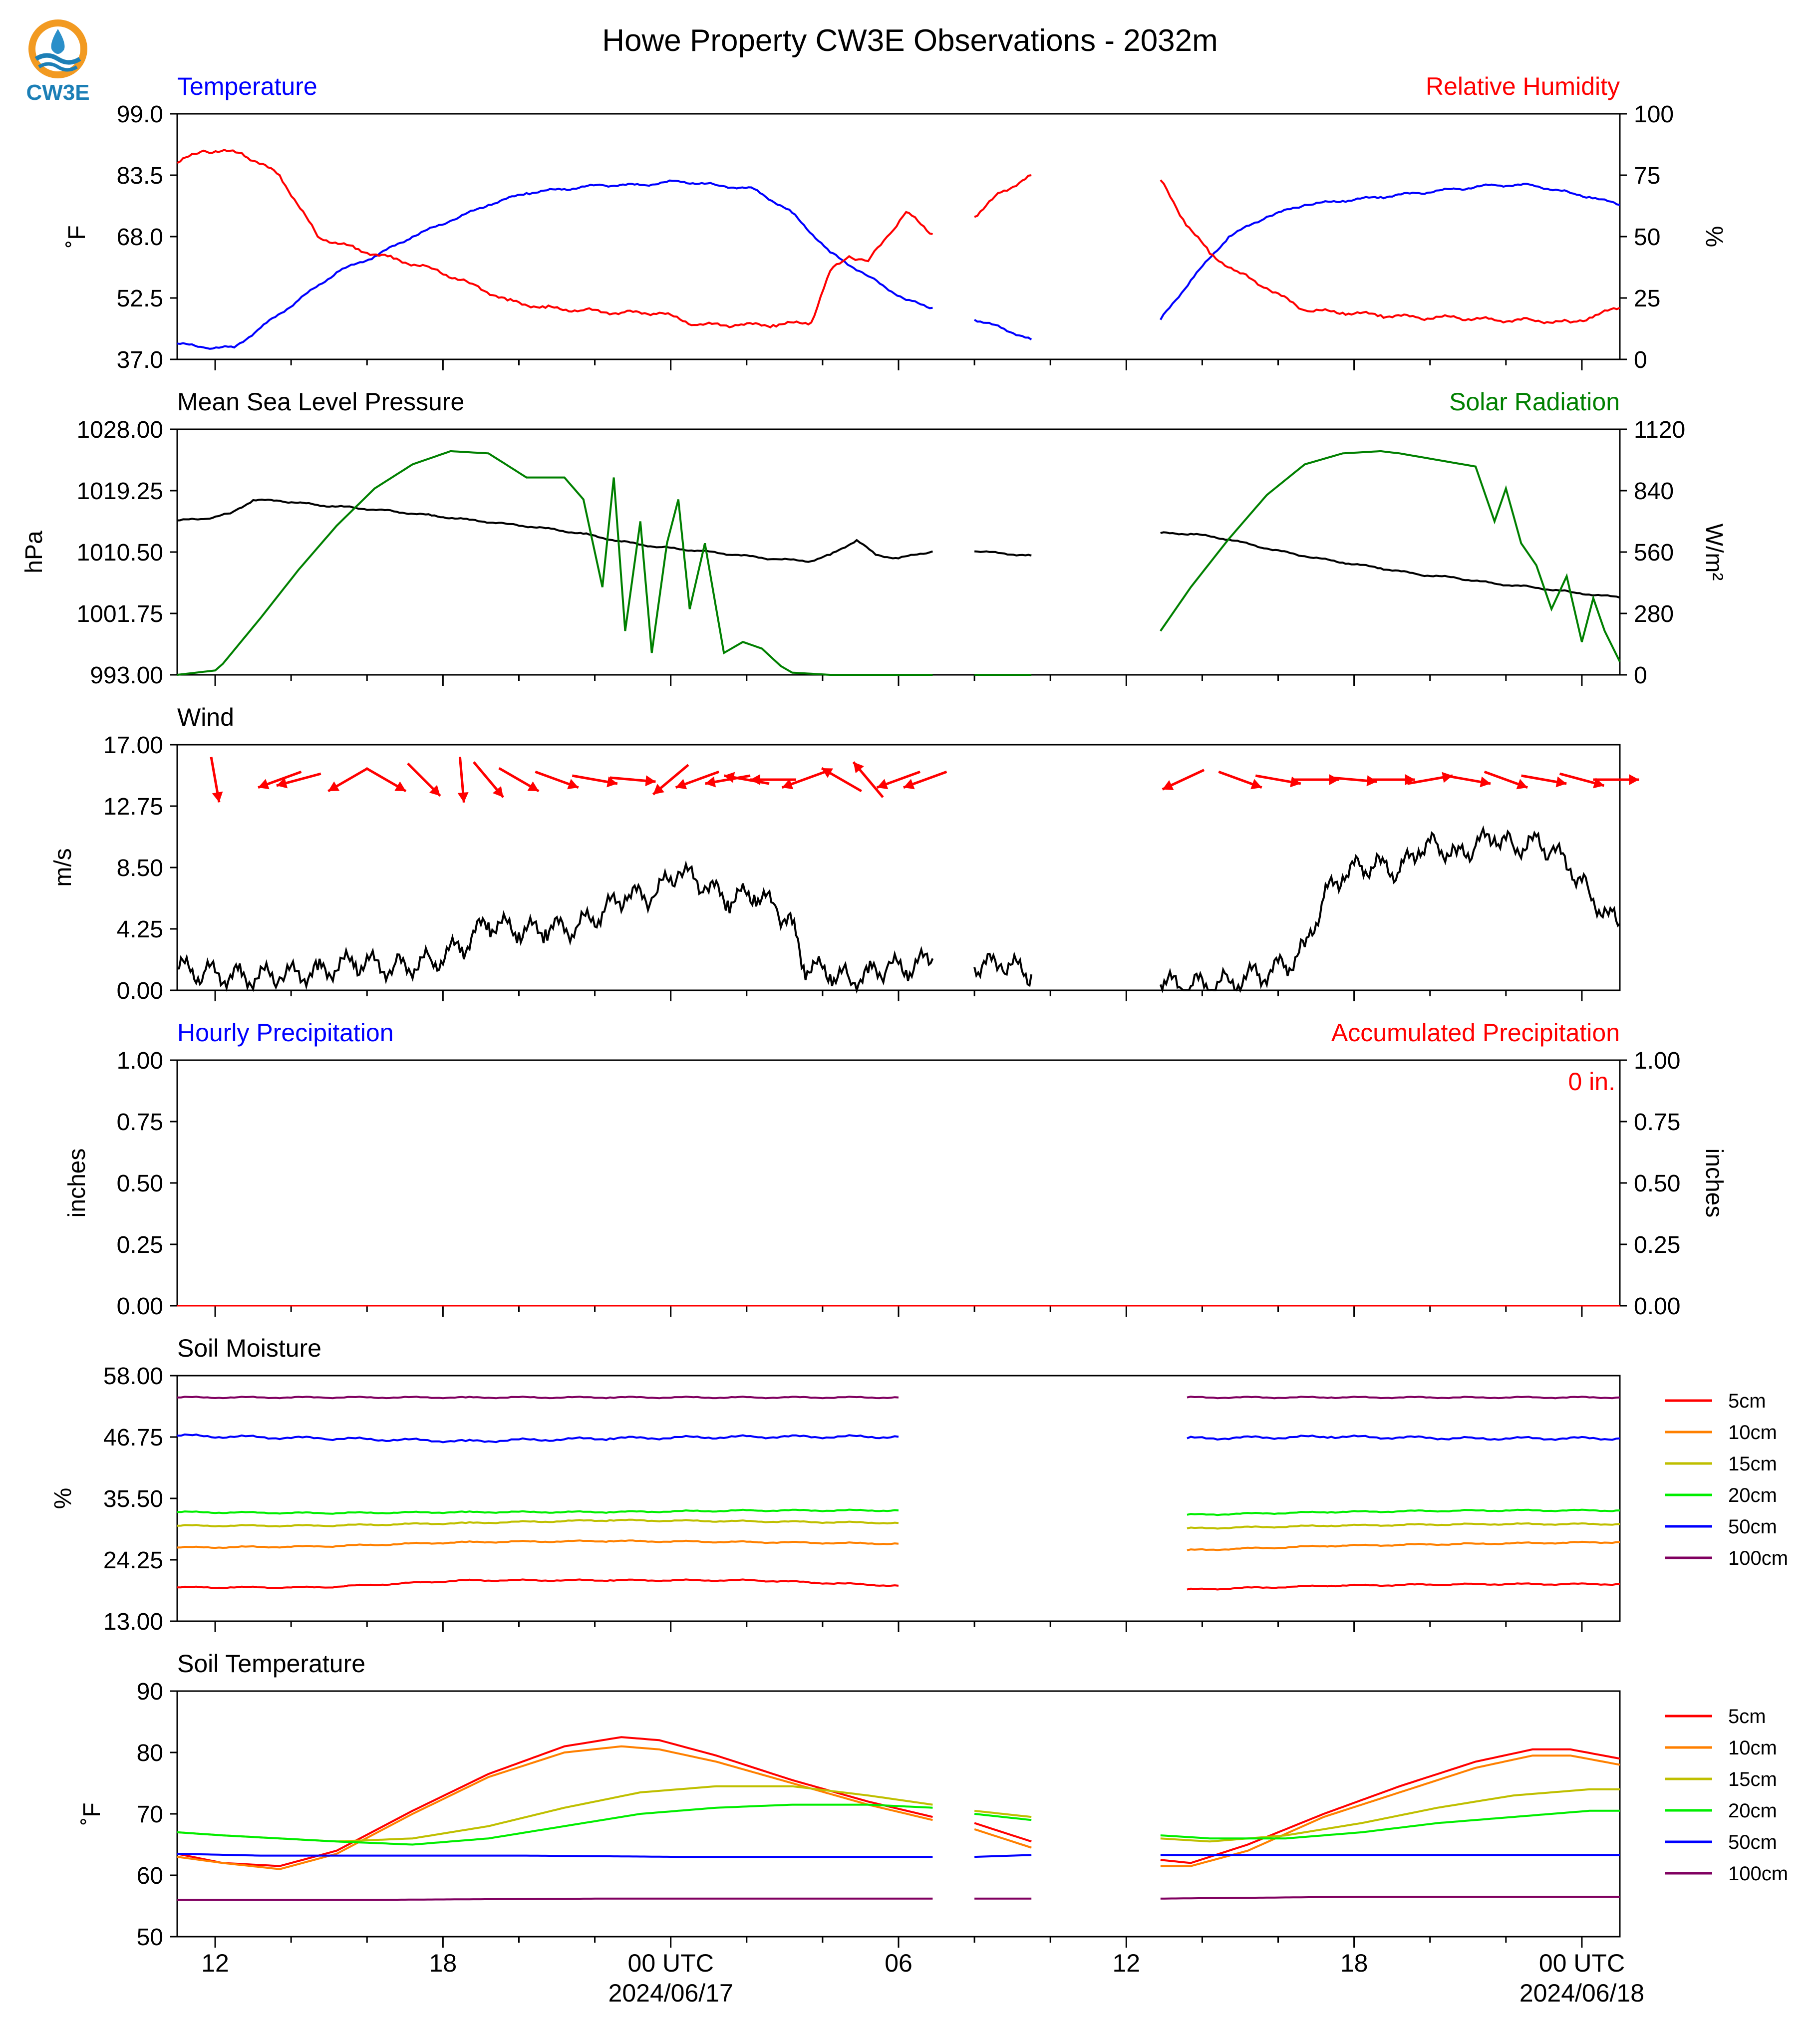 This screenshot has width=1820, height=2028. I want to click on y-tick-label: 560, so click(1654, 553).